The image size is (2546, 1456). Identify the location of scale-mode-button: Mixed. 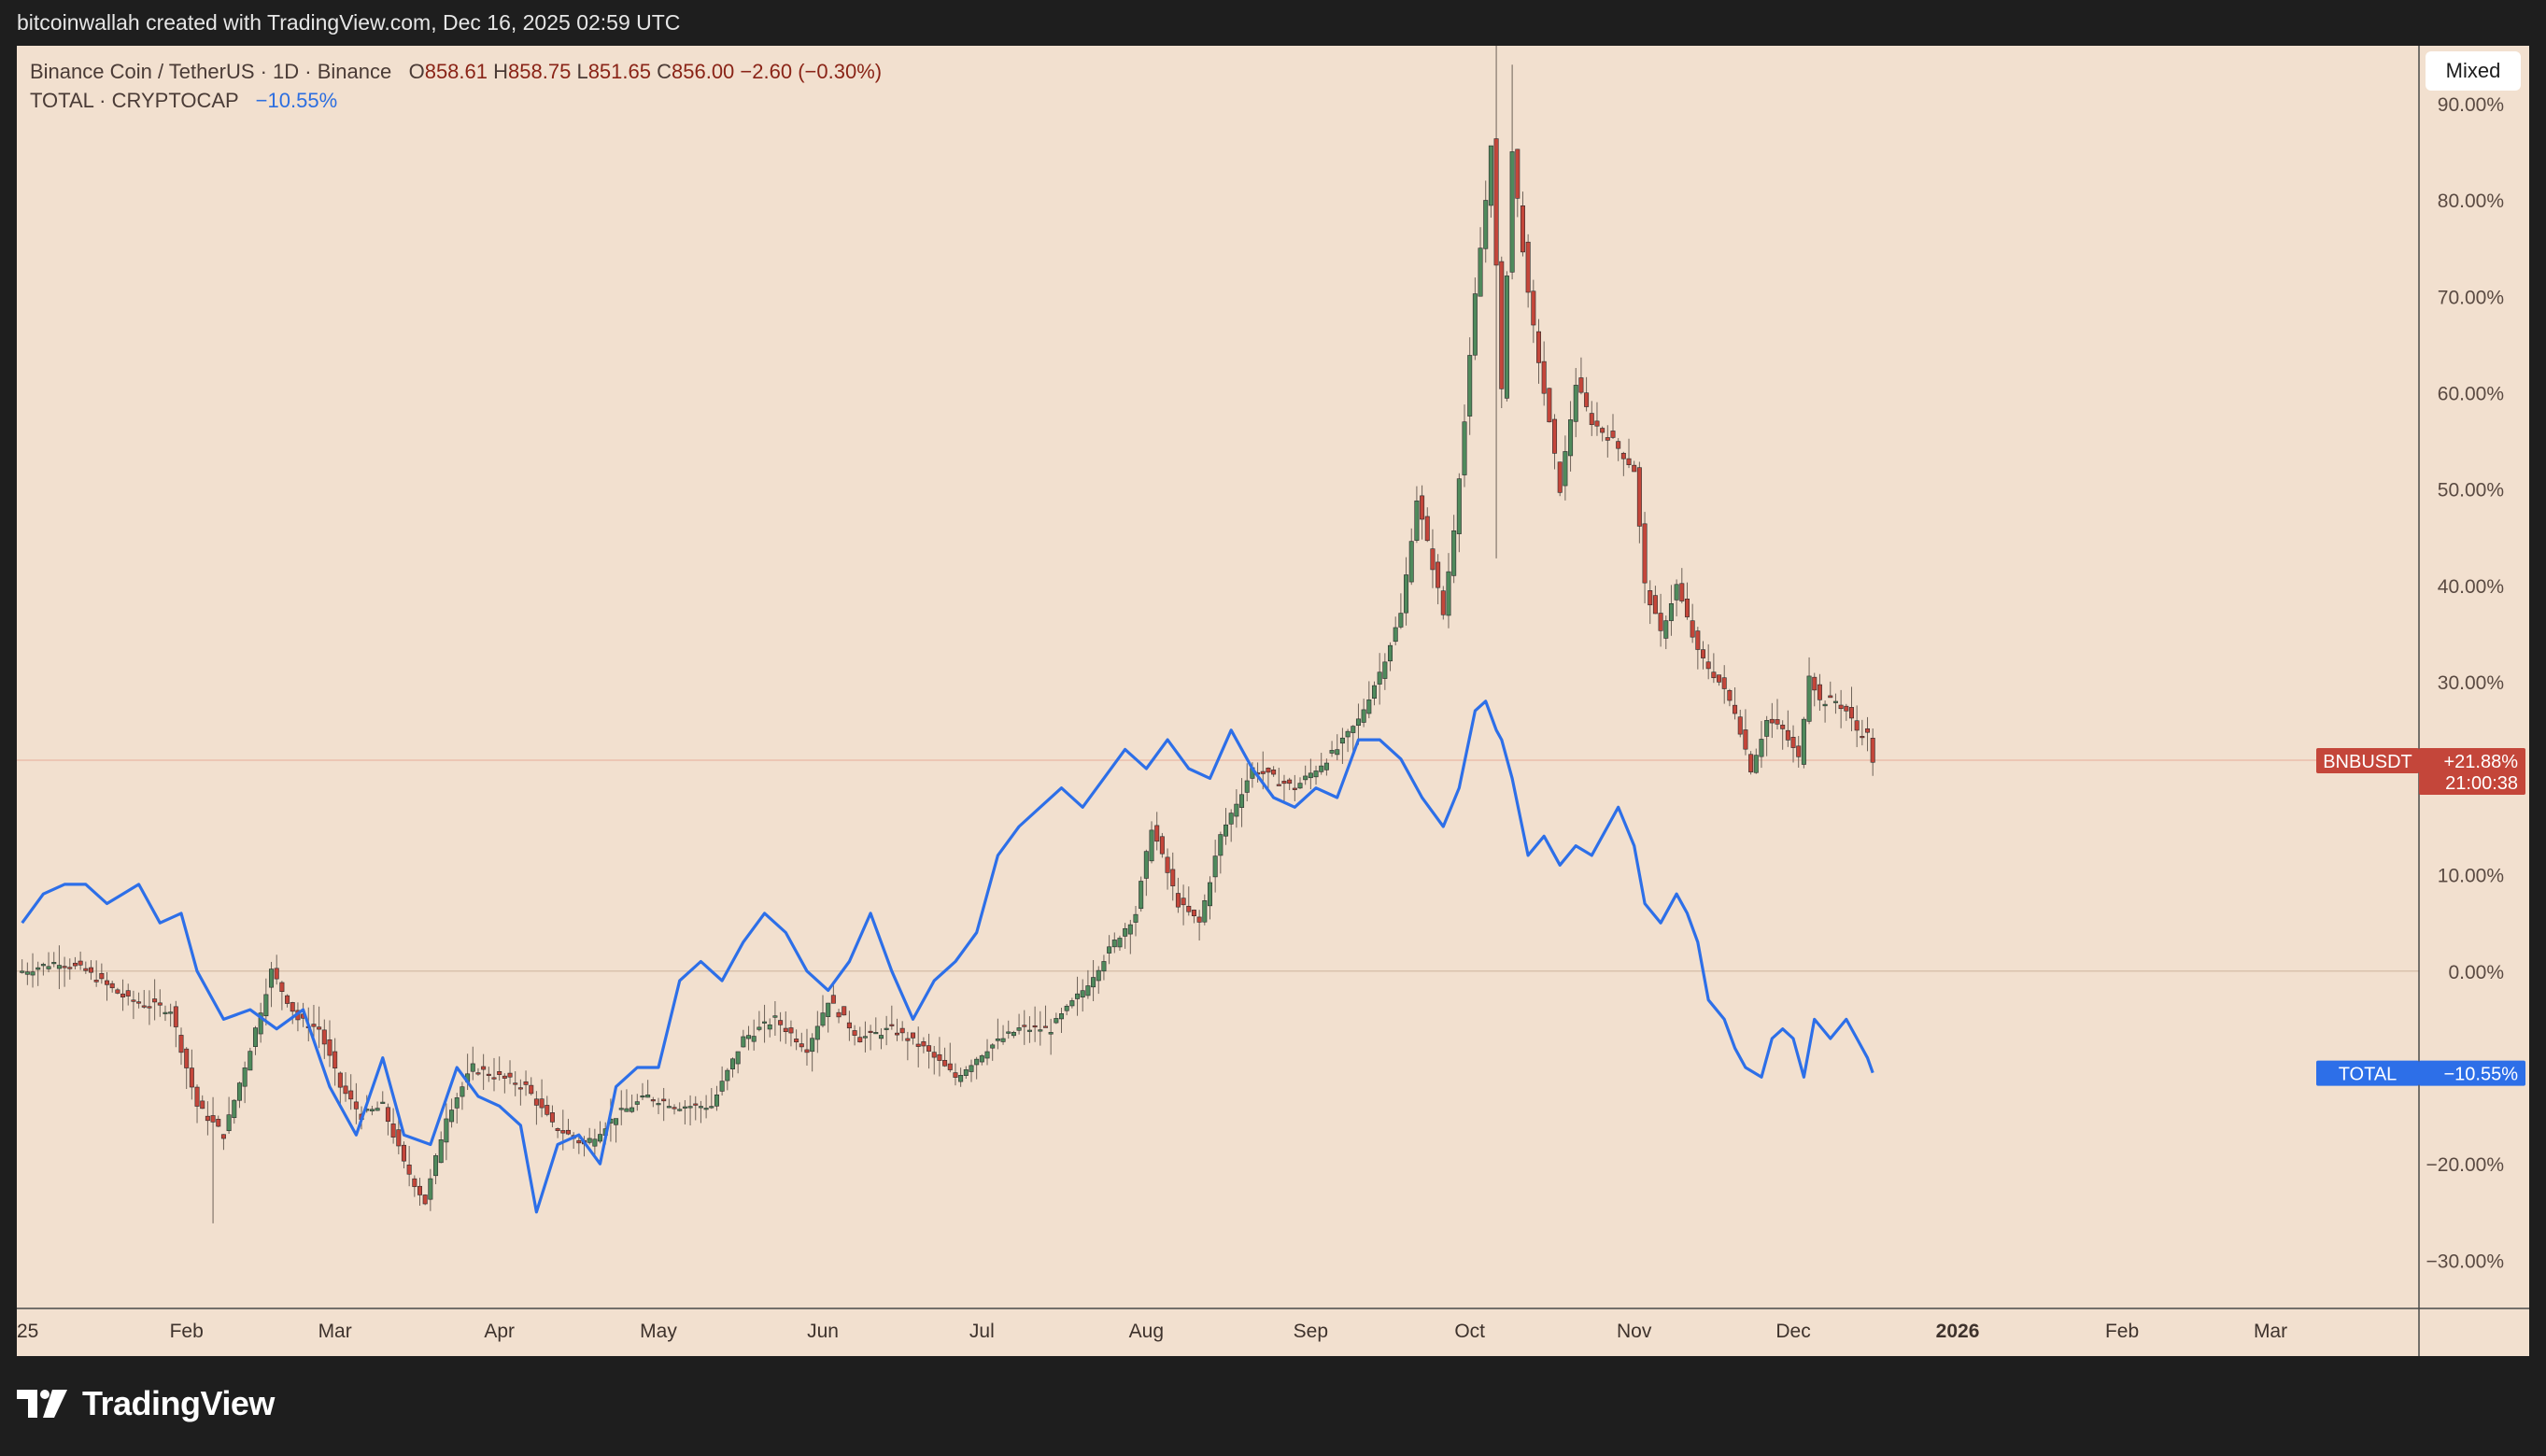
(2474, 71).